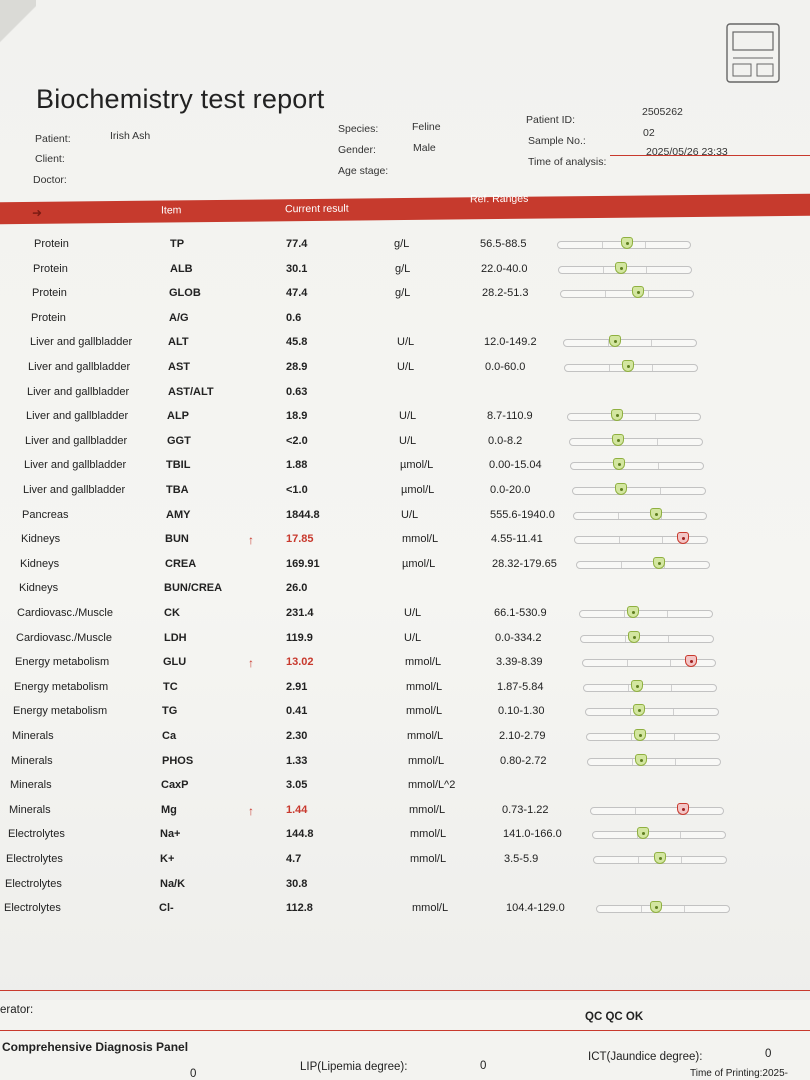 The height and width of the screenshot is (1080, 810). I want to click on row-item: Ca, so click(169, 736).